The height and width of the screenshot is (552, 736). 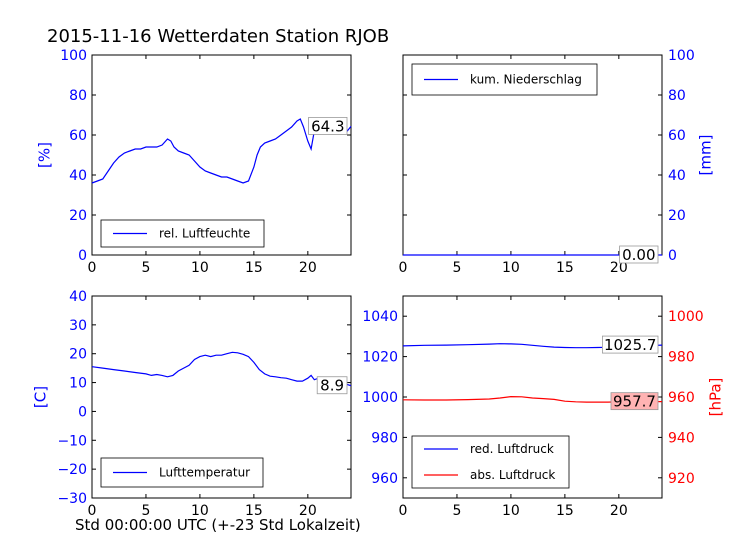 What do you see at coordinates (384, 479) in the screenshot?
I see `y-tick-label: 960` at bounding box center [384, 479].